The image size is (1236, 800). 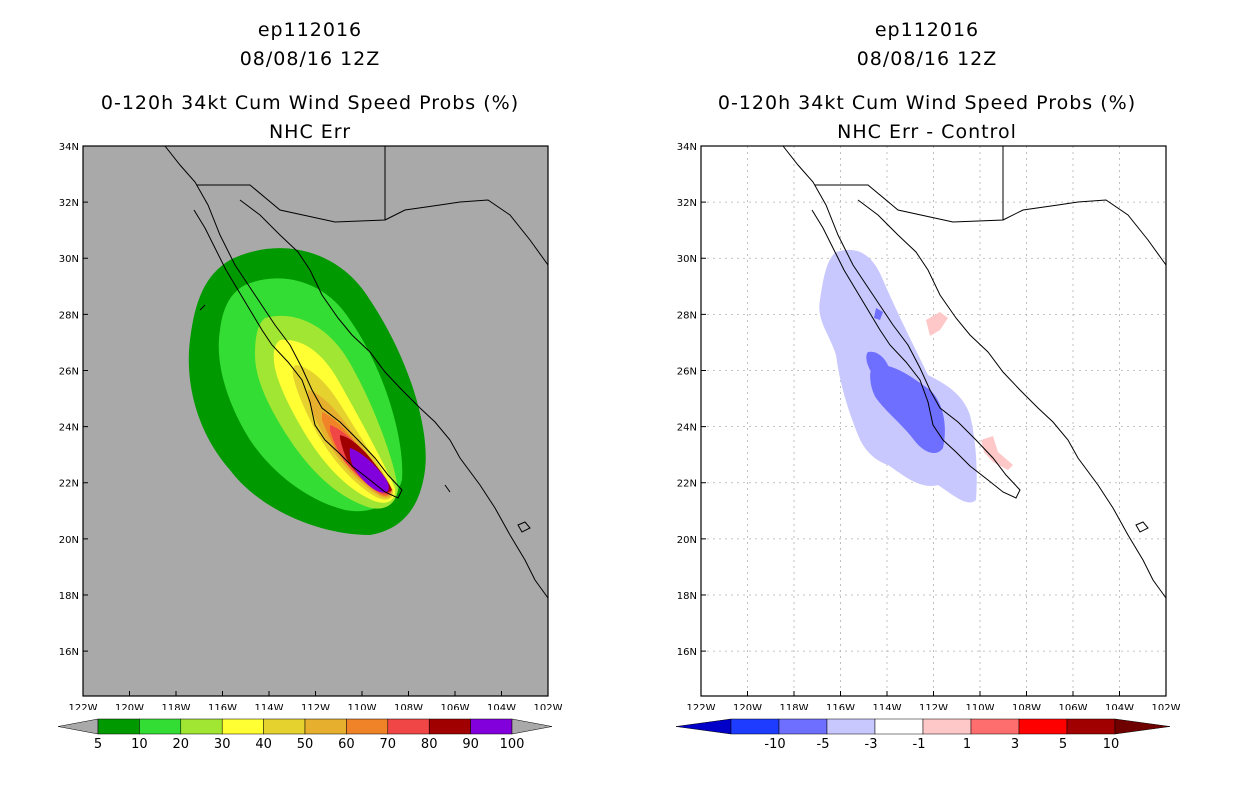 What do you see at coordinates (919, 744) in the screenshot?
I see `colorbar-label: -1` at bounding box center [919, 744].